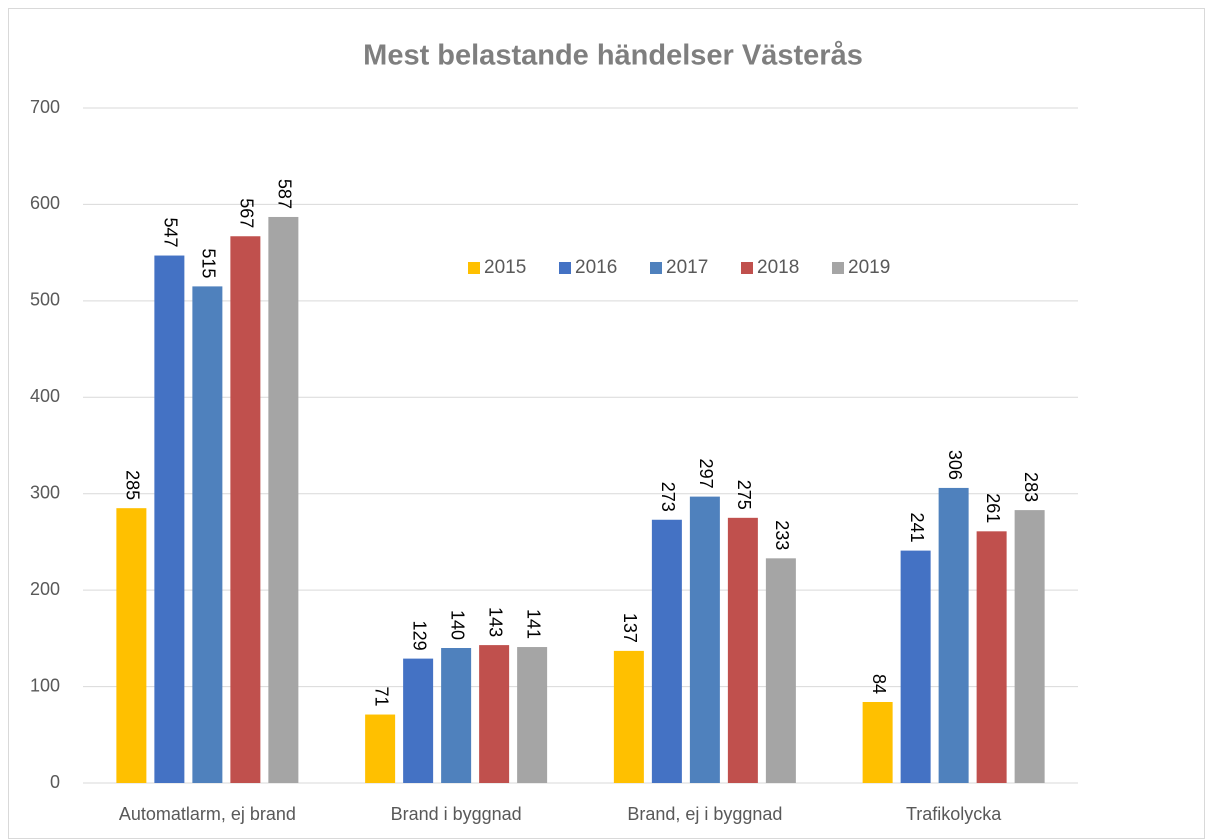  Describe the element at coordinates (954, 814) in the screenshot. I see `x-tick-label: Trafikolycka` at that location.